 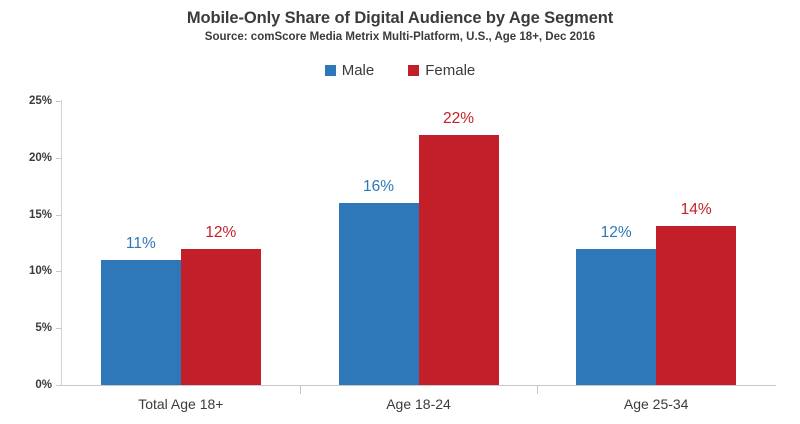 I want to click on y-axis-tick-label: 0%, so click(x=43, y=385).